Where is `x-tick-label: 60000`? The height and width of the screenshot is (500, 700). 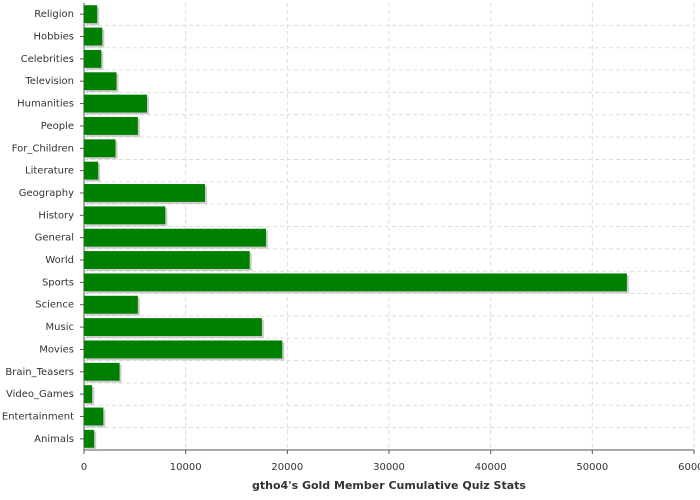 x-tick-label: 60000 is located at coordinates (689, 467).